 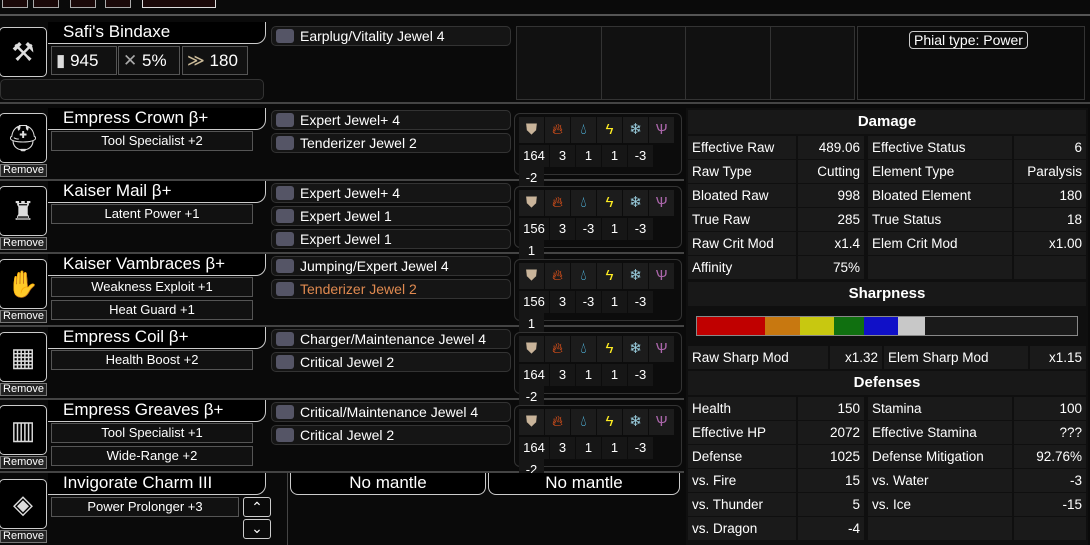 What do you see at coordinates (956, 357) in the screenshot?
I see `elem-sharp-mod-label: Elem Sharp Mod` at bounding box center [956, 357].